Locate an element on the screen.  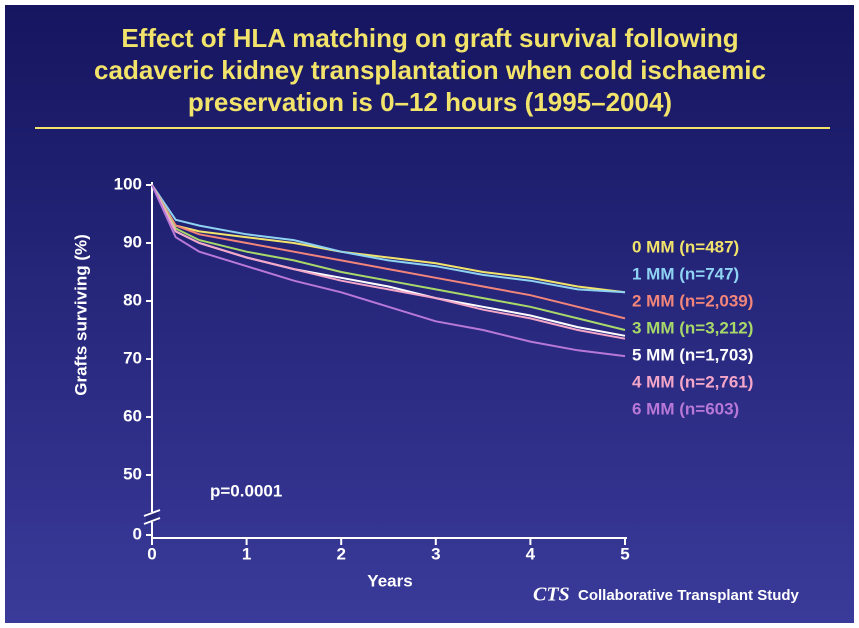
x-tick-label: 2 is located at coordinates (340, 553).